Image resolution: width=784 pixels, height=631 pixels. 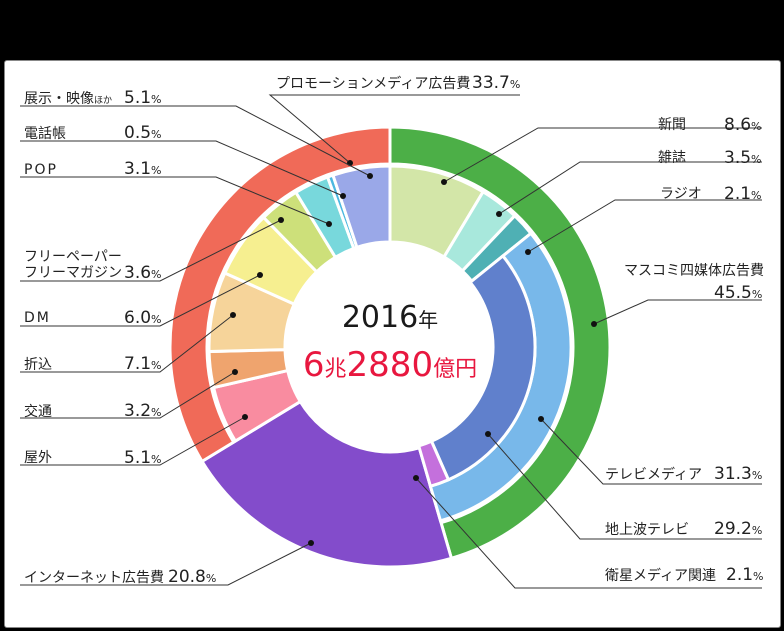 I want to click on leader-line-promo, so click(x=394, y=129).